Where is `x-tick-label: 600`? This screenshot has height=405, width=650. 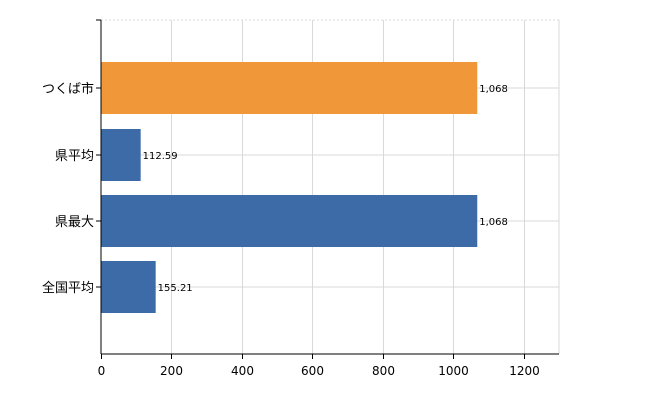
x-tick-label: 600 is located at coordinates (312, 371).